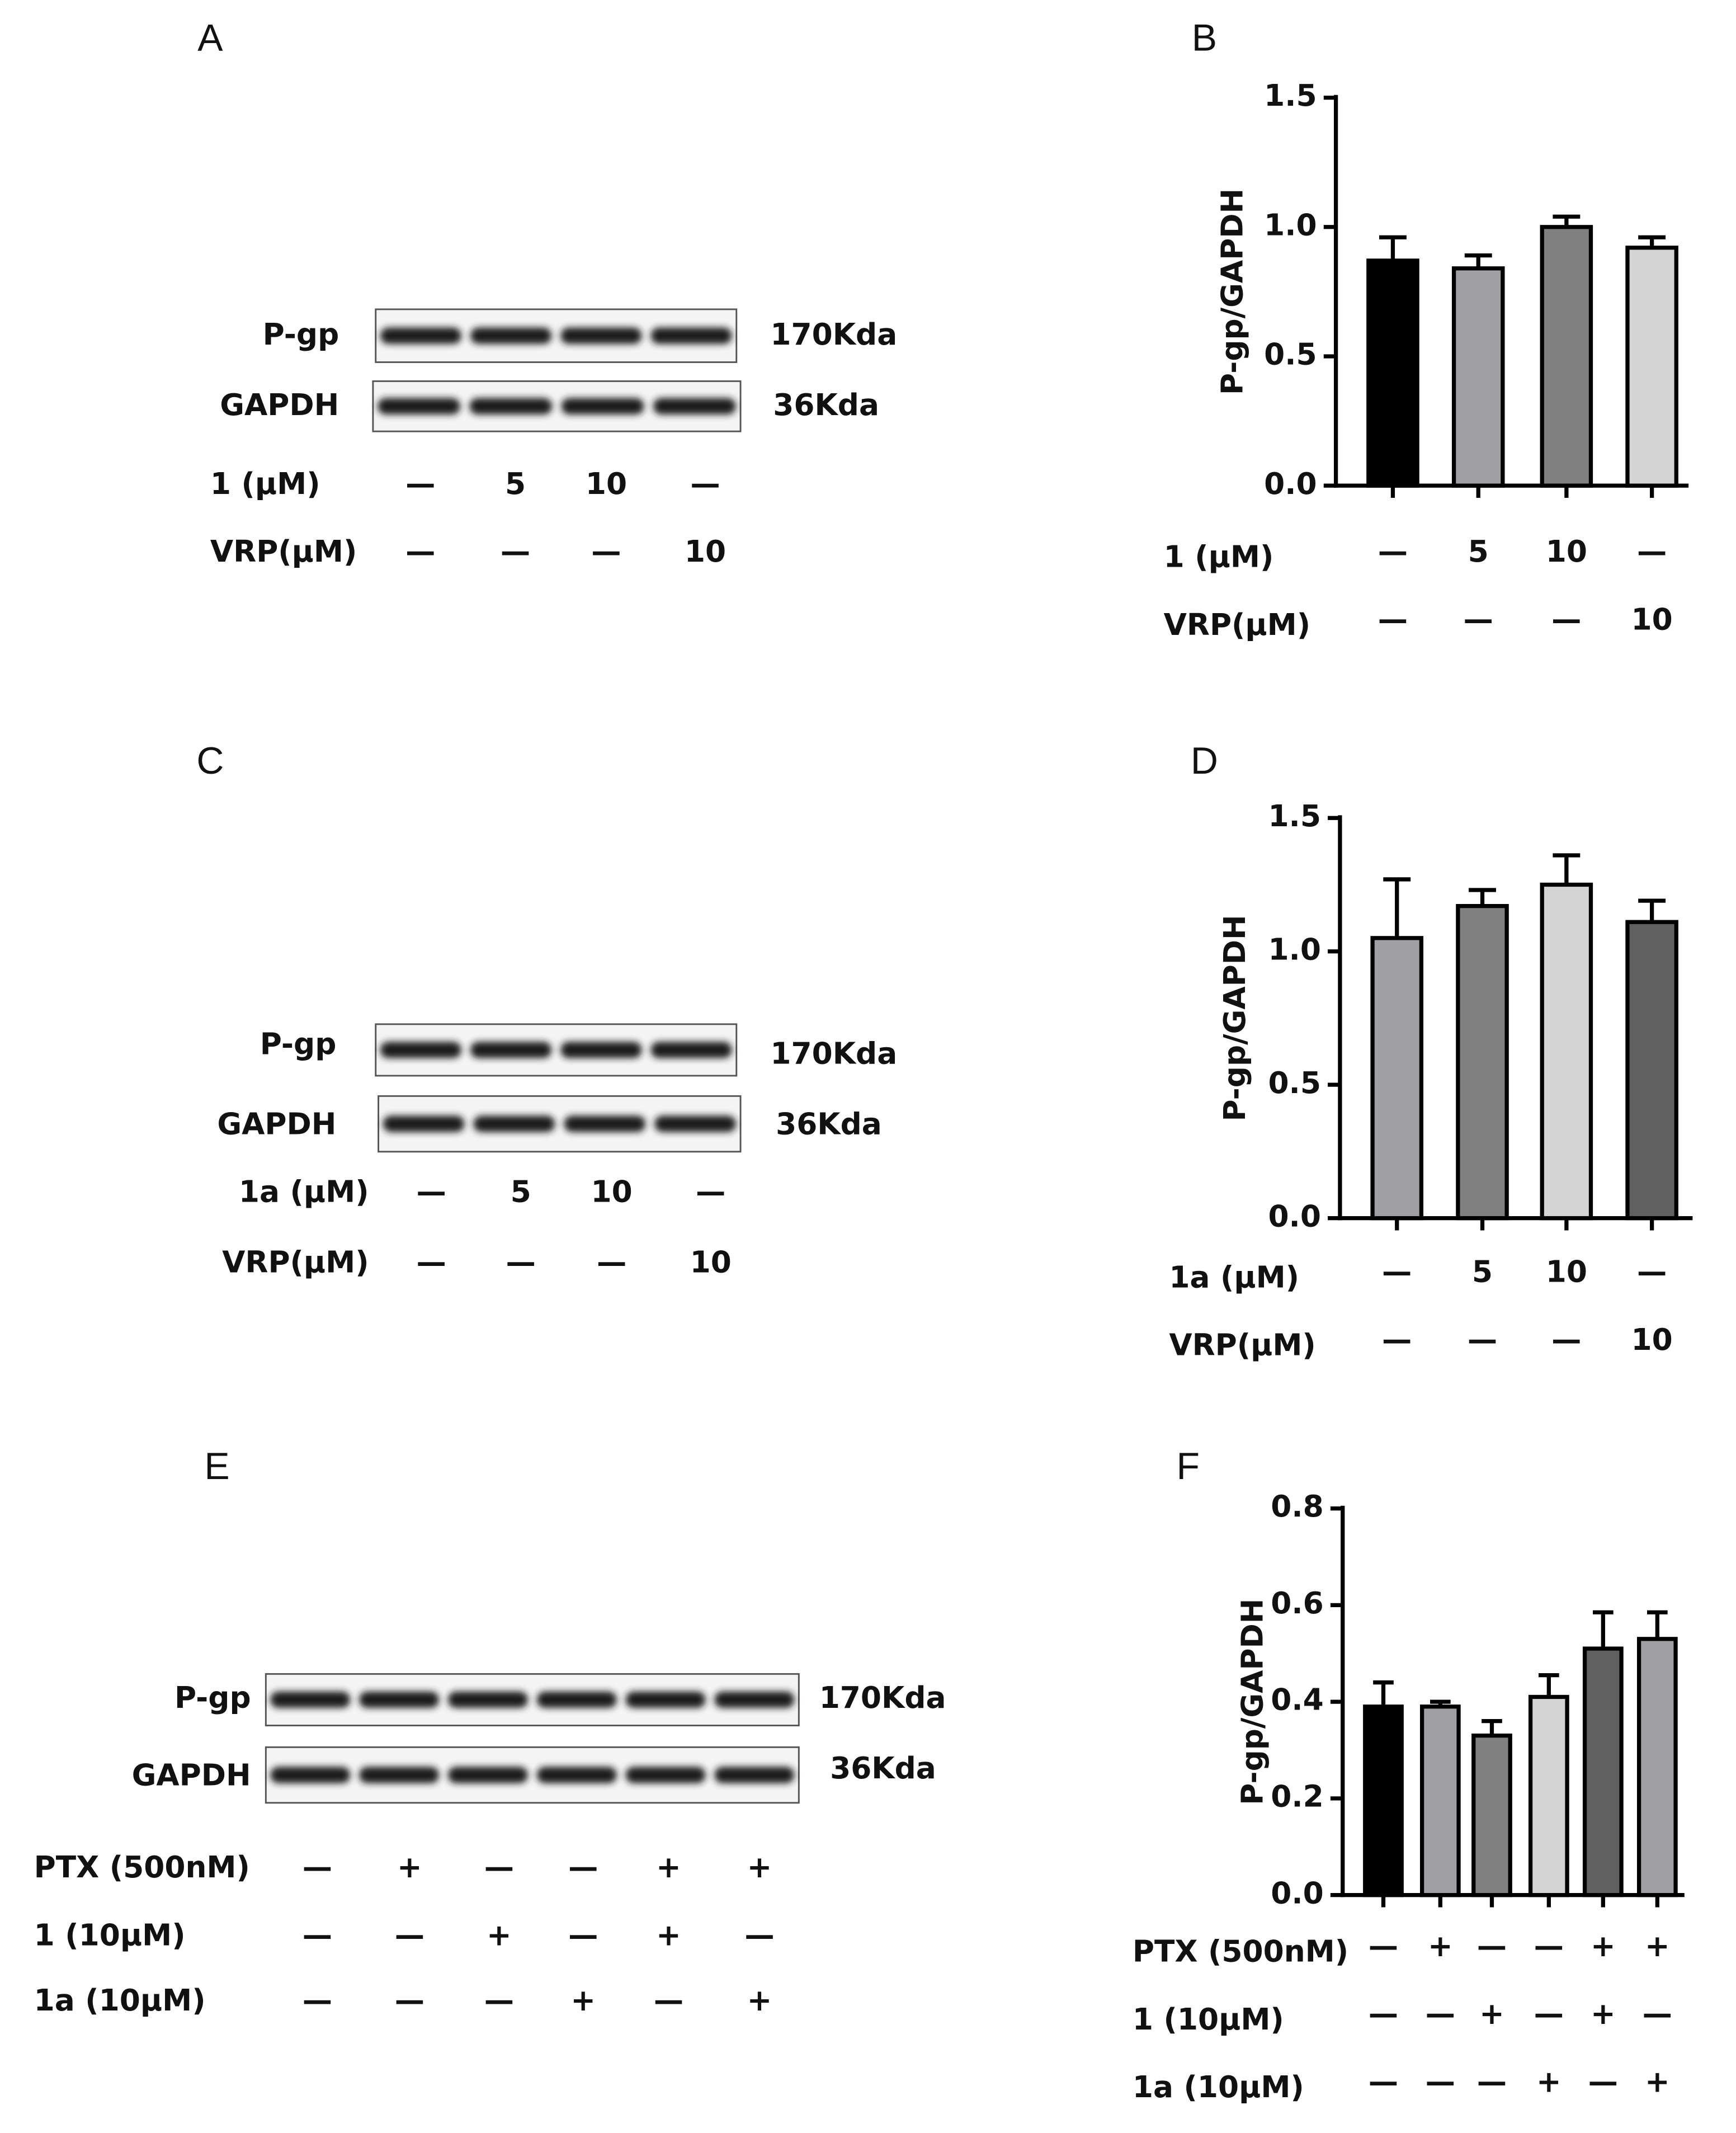 This screenshot has height=2133, width=1736. What do you see at coordinates (1291, 355) in the screenshot?
I see `y-tick-label: 0.5` at bounding box center [1291, 355].